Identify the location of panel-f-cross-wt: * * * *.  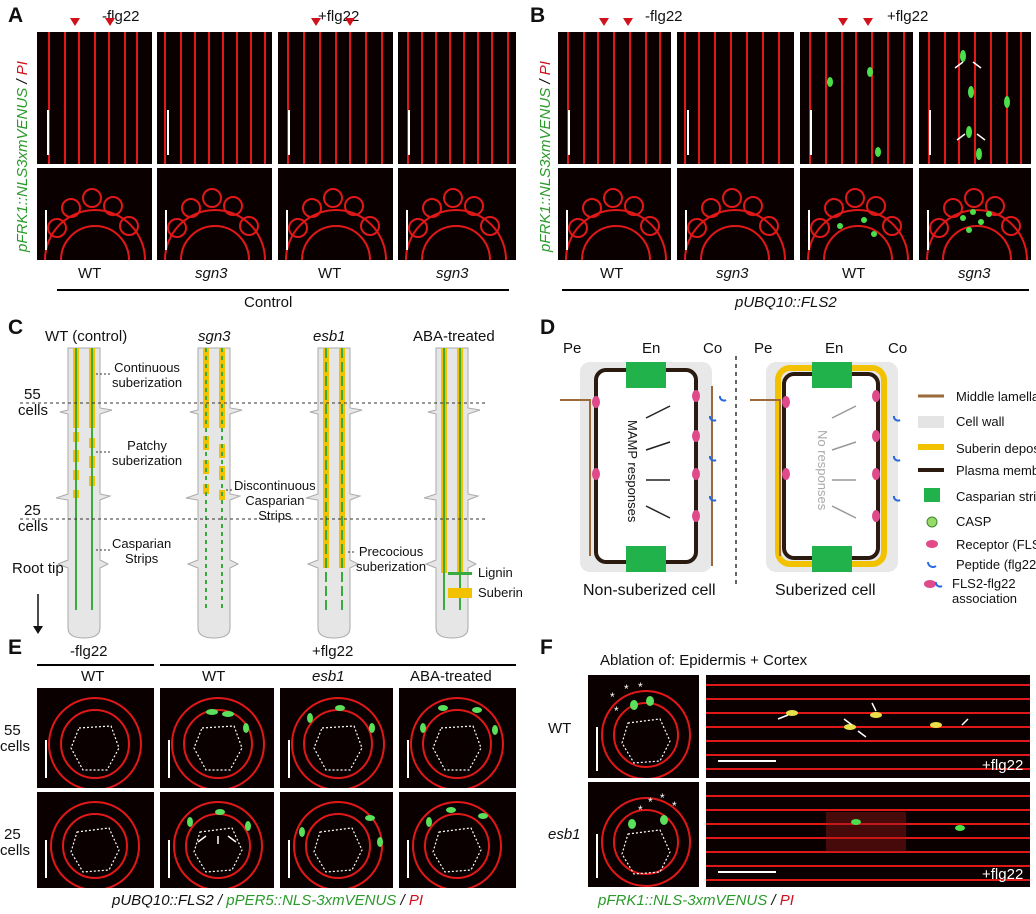
(643, 726).